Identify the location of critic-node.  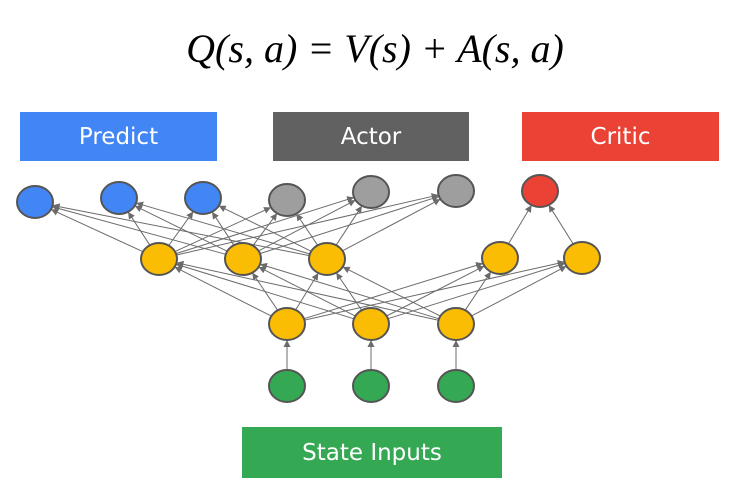
(540, 191).